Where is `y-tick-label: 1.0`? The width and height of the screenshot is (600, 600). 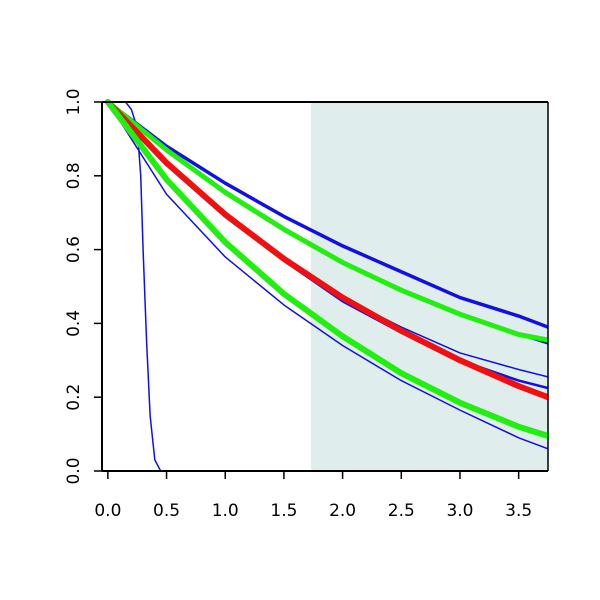 y-tick-label: 1.0 is located at coordinates (74, 101).